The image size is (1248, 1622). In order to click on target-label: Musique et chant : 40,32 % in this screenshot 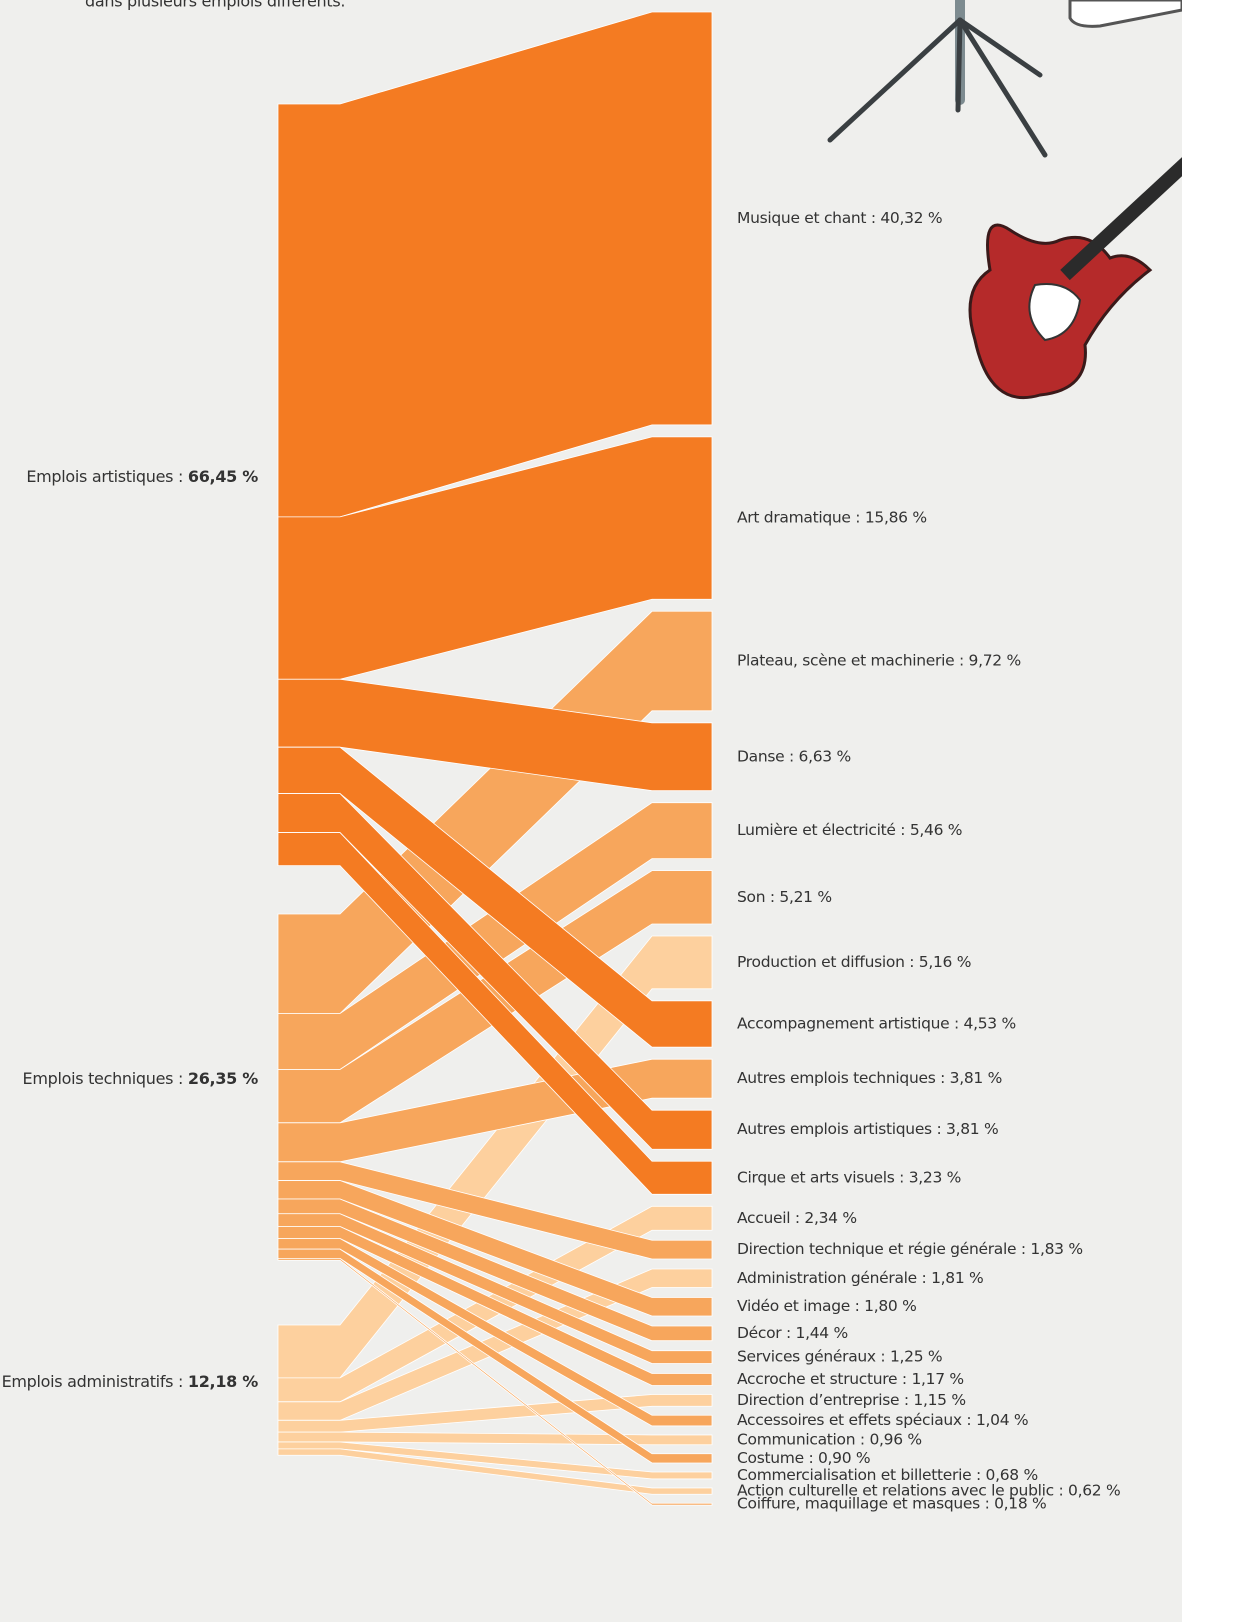, I will do `click(839, 218)`.